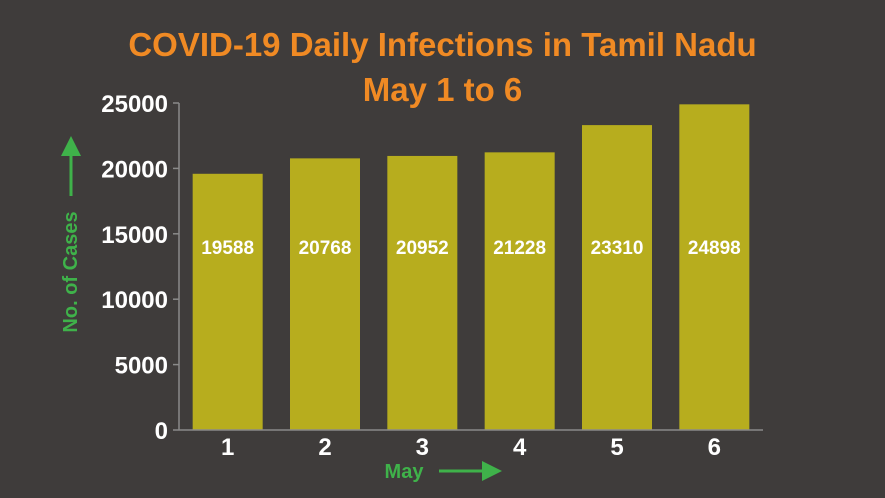 This screenshot has height=498, width=885. I want to click on data-label-day-5: 23310, so click(617, 248).